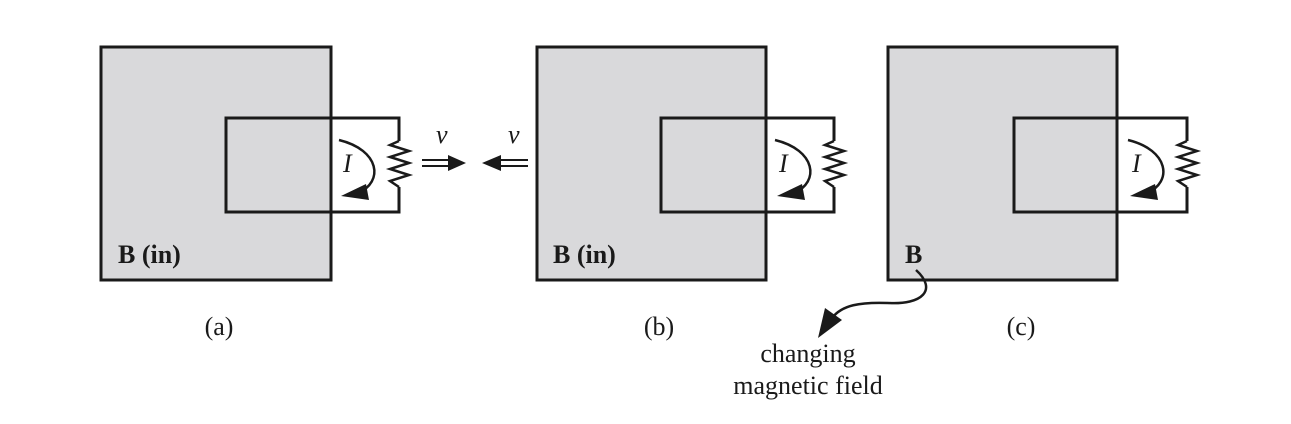 The height and width of the screenshot is (424, 1291). I want to click on velocity-label-b: v, so click(514, 134).